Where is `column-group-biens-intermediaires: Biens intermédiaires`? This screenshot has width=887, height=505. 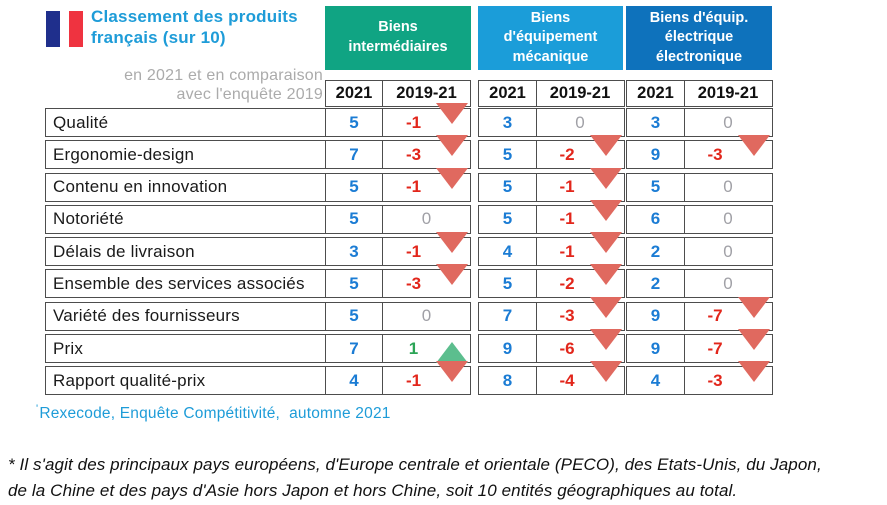 column-group-biens-intermediaires: Biens intermédiaires is located at coordinates (398, 38).